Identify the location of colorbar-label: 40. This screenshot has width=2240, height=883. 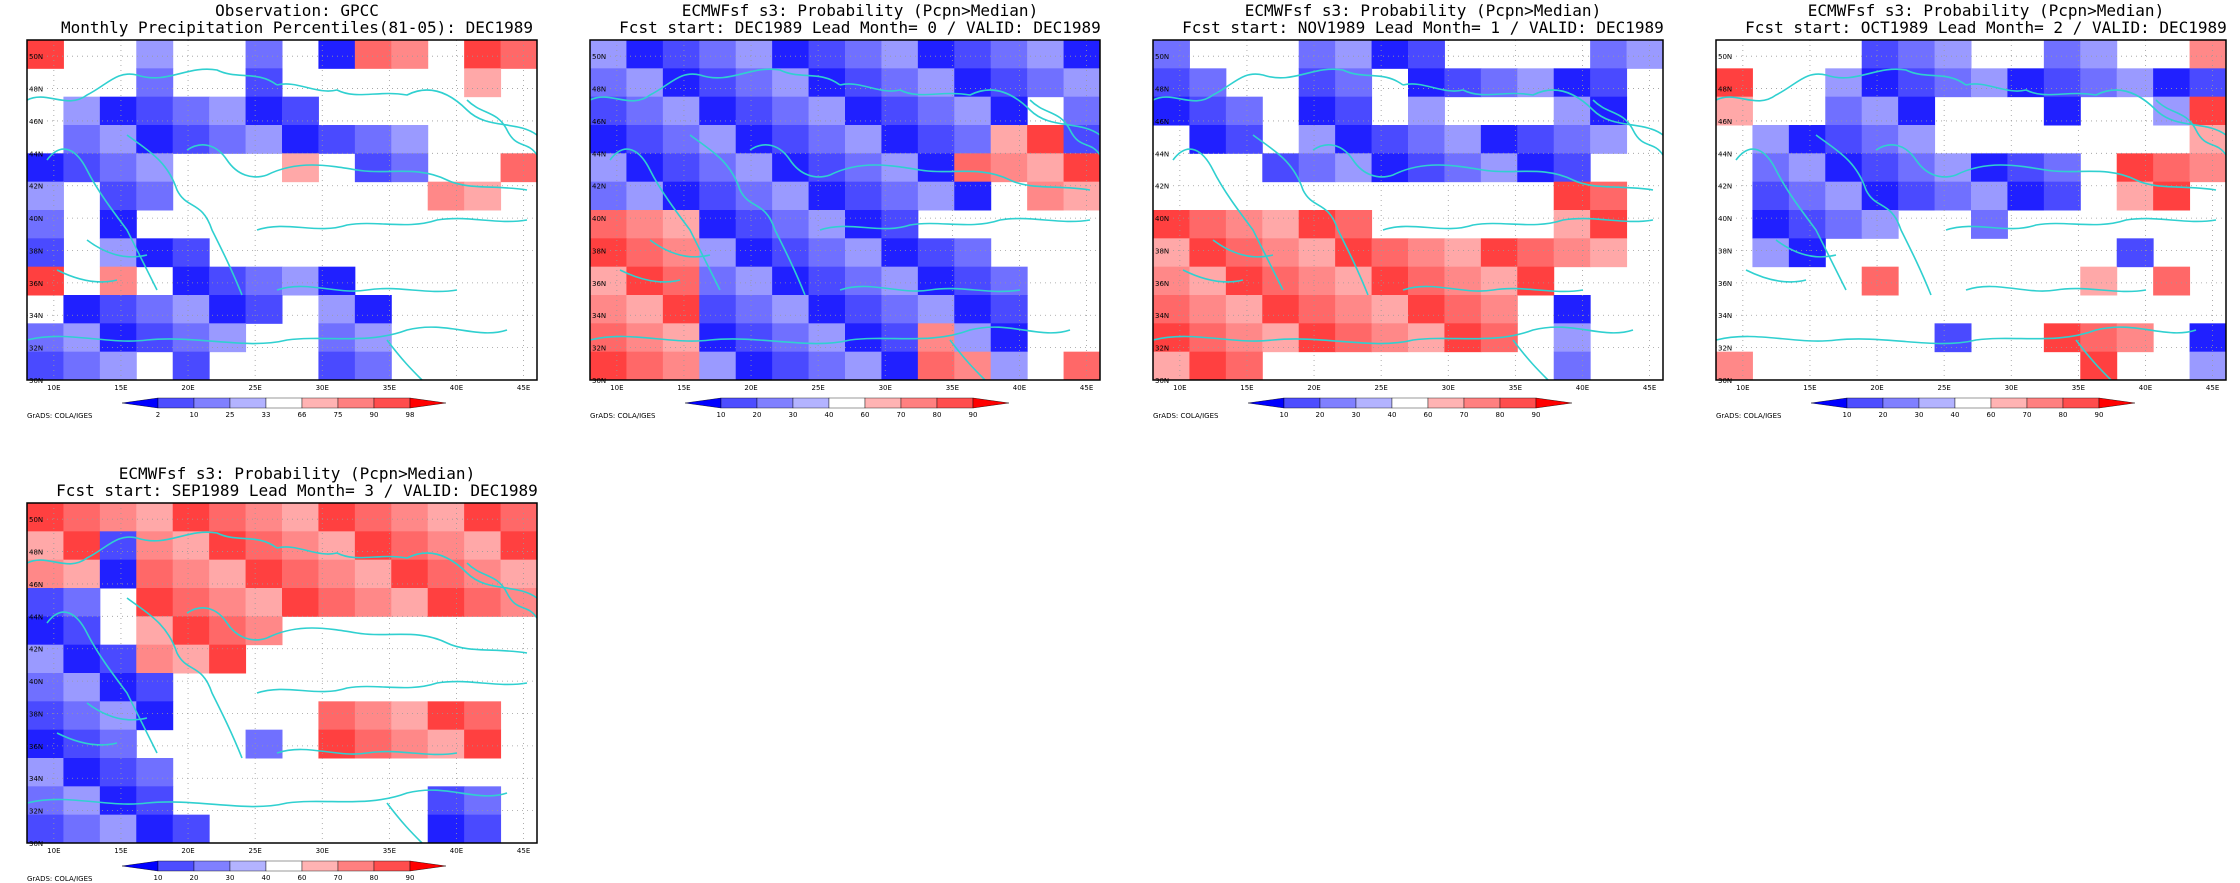
(829, 415).